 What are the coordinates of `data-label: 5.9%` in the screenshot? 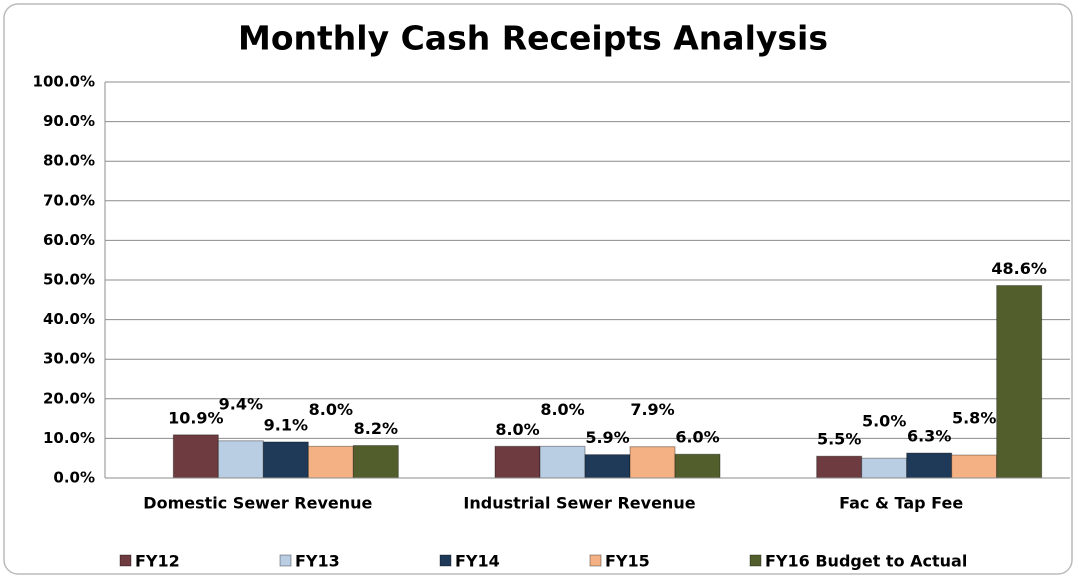 It's located at (607, 437).